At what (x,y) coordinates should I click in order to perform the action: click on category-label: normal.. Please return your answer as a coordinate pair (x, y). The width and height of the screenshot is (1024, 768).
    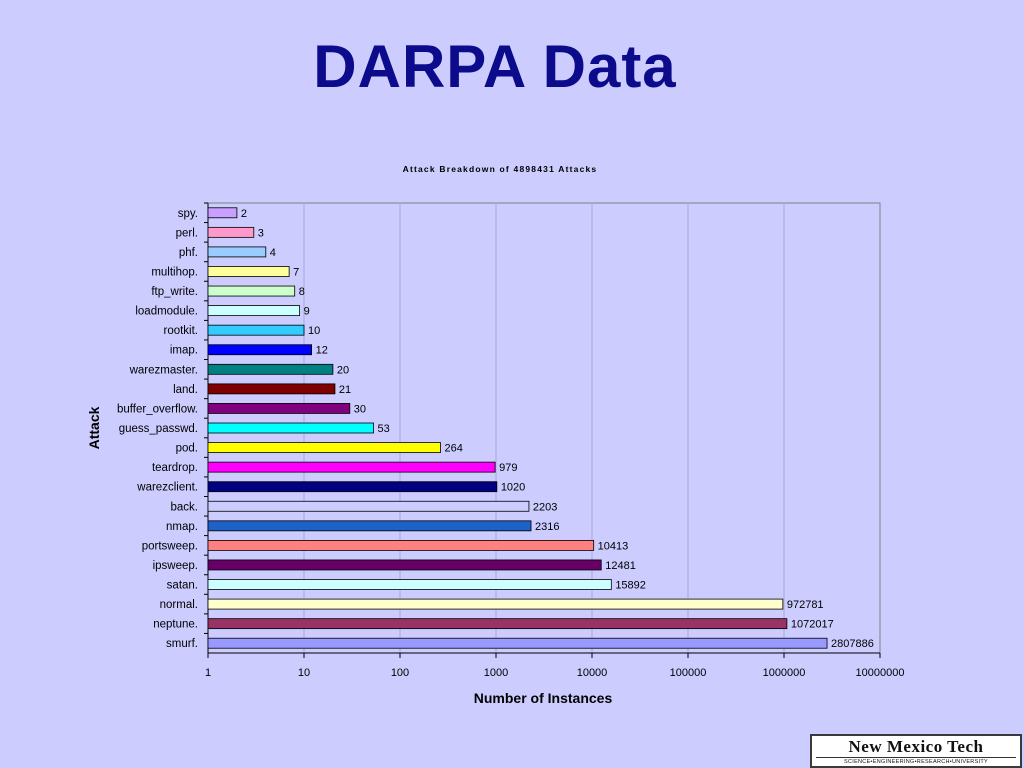
    Looking at the image, I should click on (179, 605).